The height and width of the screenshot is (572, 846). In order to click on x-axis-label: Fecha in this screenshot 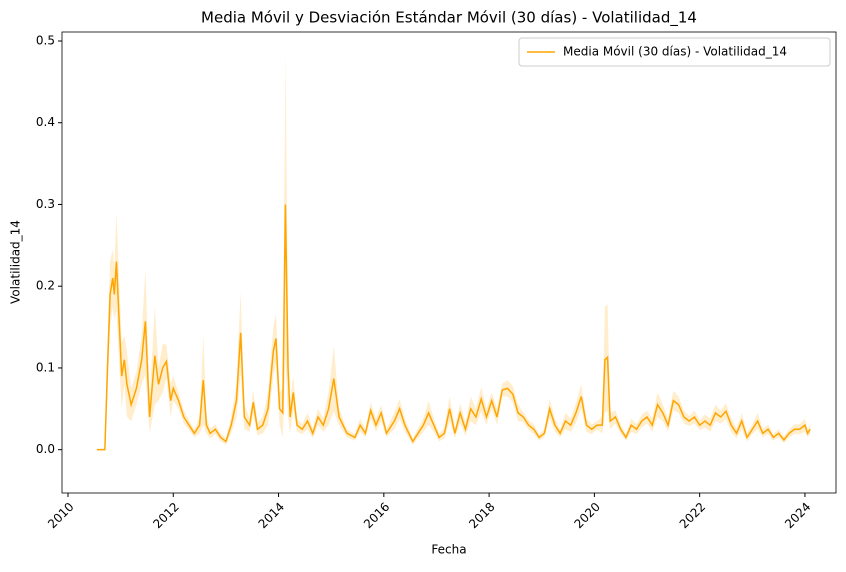, I will do `click(448, 550)`.